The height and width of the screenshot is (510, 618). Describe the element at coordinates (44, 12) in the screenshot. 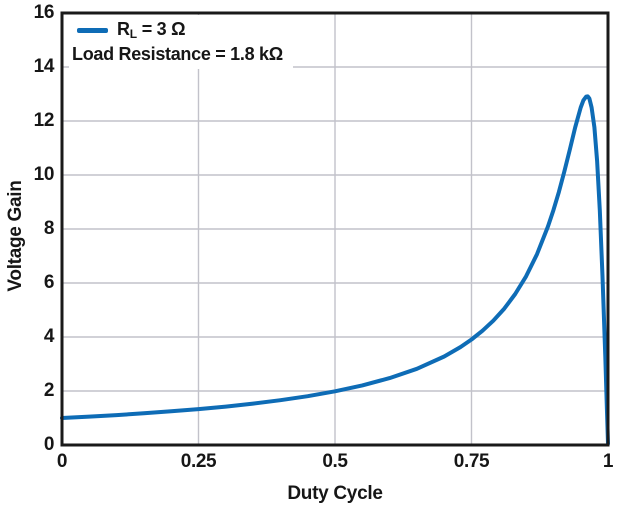

I see `y-tick-label: 16` at that location.